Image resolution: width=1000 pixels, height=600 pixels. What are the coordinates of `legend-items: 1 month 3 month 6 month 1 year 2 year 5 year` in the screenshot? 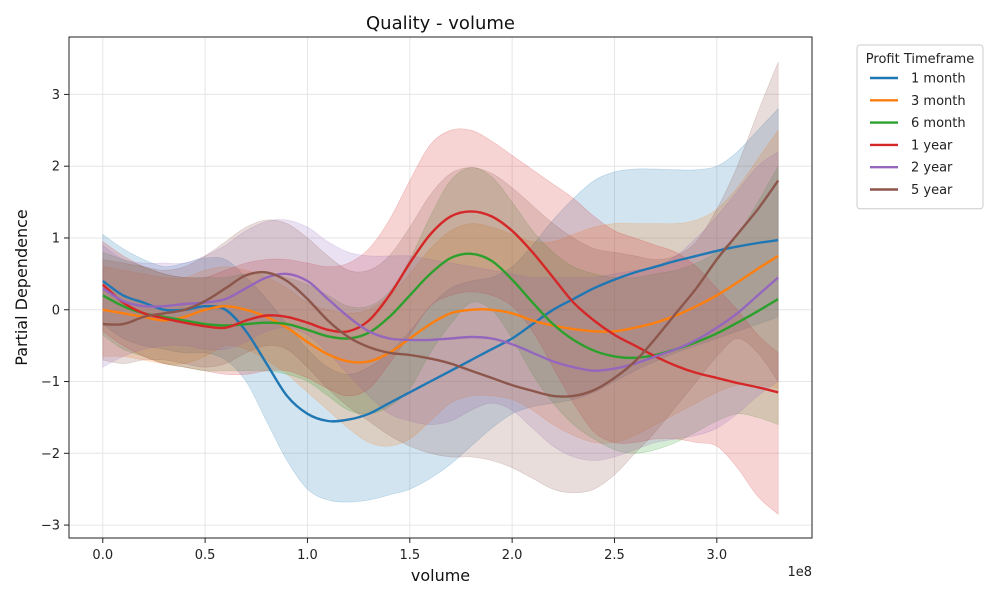 It's located at (918, 135).